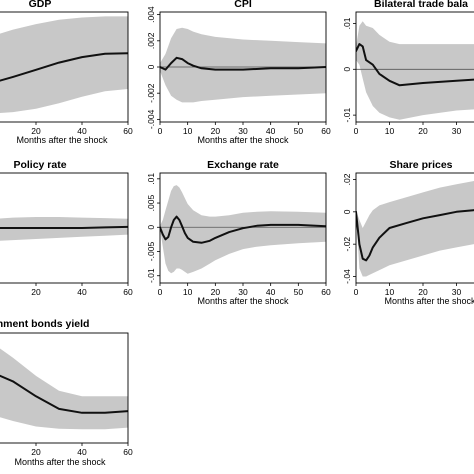 This screenshot has height=474, width=474. Describe the element at coordinates (347, 244) in the screenshot. I see `y-tick-label: -.02` at that location.